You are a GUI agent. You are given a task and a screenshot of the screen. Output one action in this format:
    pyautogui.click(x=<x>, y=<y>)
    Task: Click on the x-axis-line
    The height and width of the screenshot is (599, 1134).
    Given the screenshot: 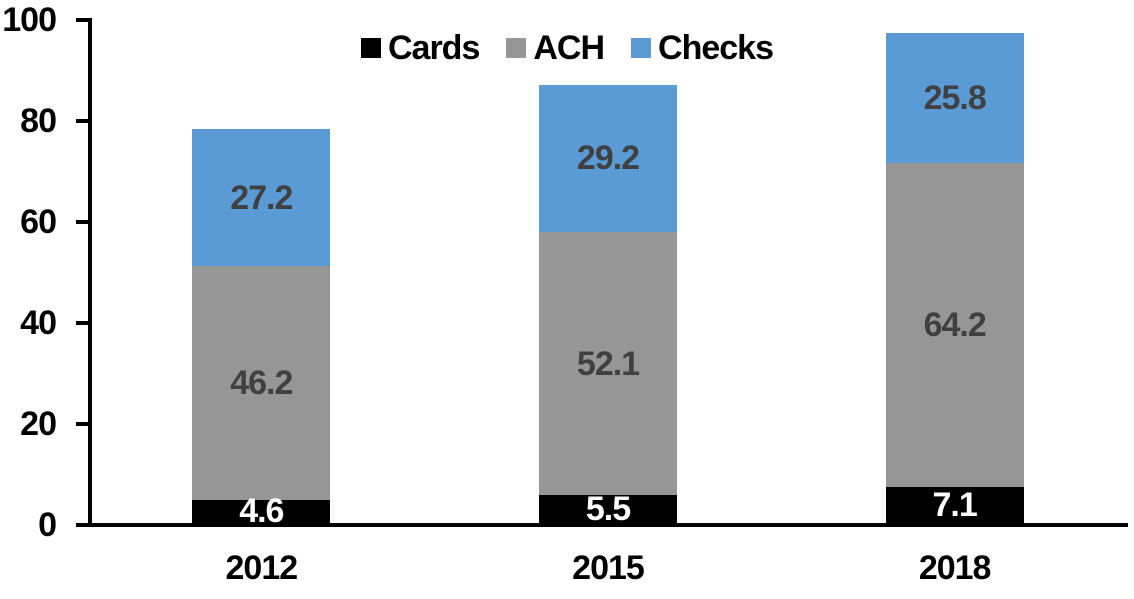 What is the action you would take?
    pyautogui.click(x=608, y=525)
    